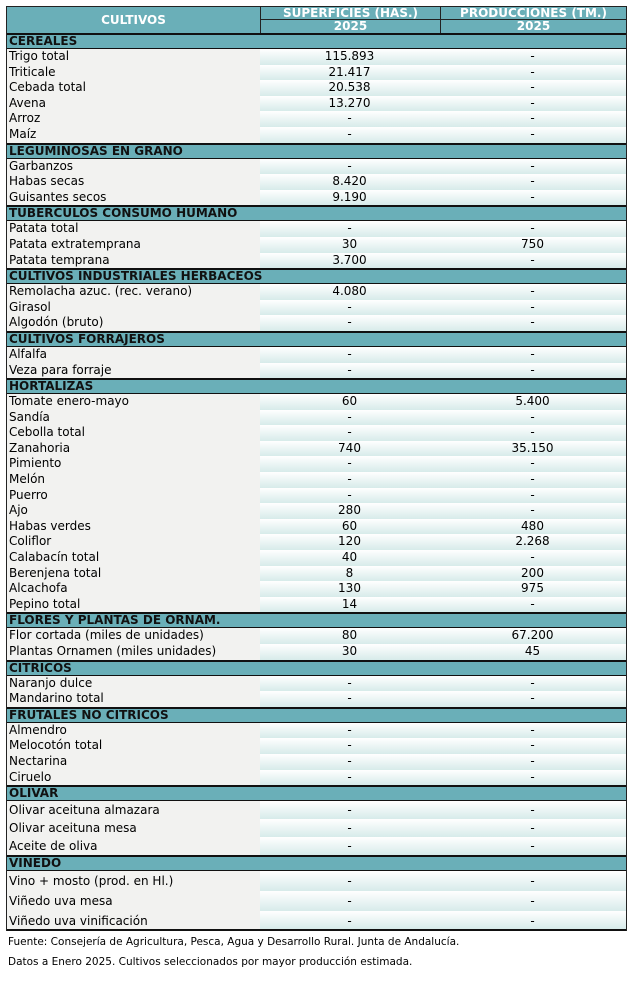 This screenshot has height=1005, width=631. Describe the element at coordinates (134, 20) in the screenshot. I see `col-header-cultivos: CULTIVOS` at that location.